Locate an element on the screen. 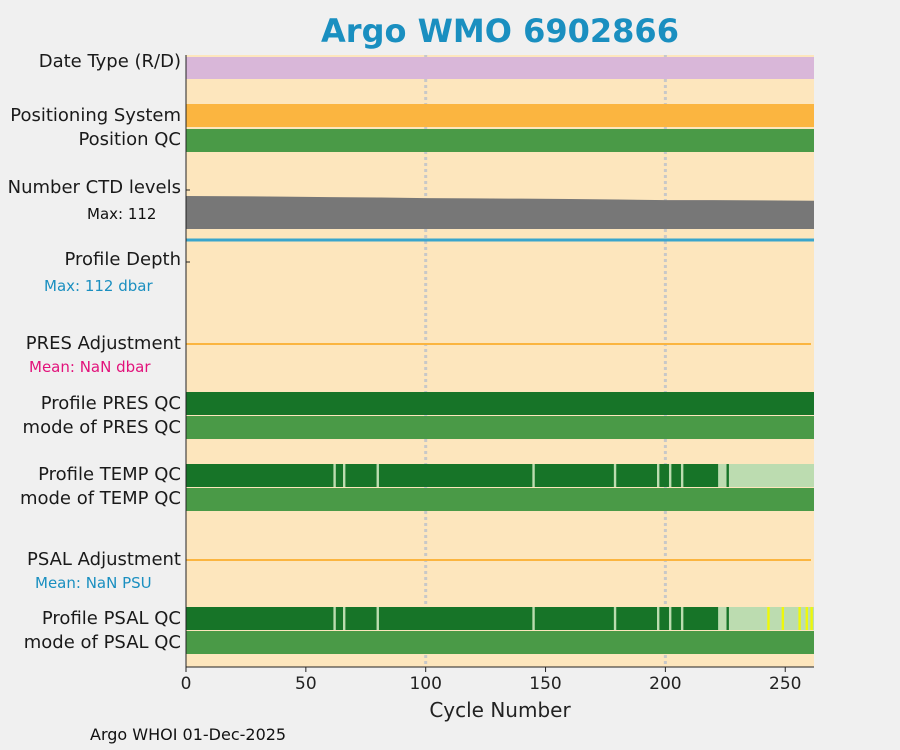 The image size is (900, 750). profile-pres-qc-bar is located at coordinates (500, 403).